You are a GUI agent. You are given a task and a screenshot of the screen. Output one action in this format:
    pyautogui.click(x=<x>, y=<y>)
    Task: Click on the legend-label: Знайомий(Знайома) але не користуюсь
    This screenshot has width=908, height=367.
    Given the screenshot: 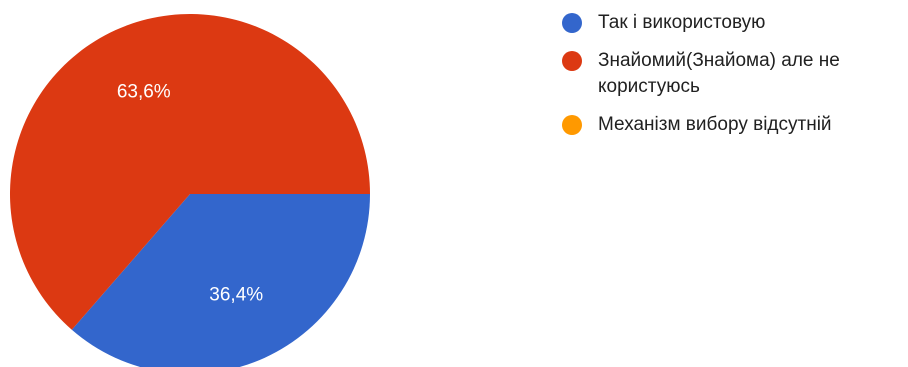 What is the action you would take?
    pyautogui.click(x=719, y=73)
    